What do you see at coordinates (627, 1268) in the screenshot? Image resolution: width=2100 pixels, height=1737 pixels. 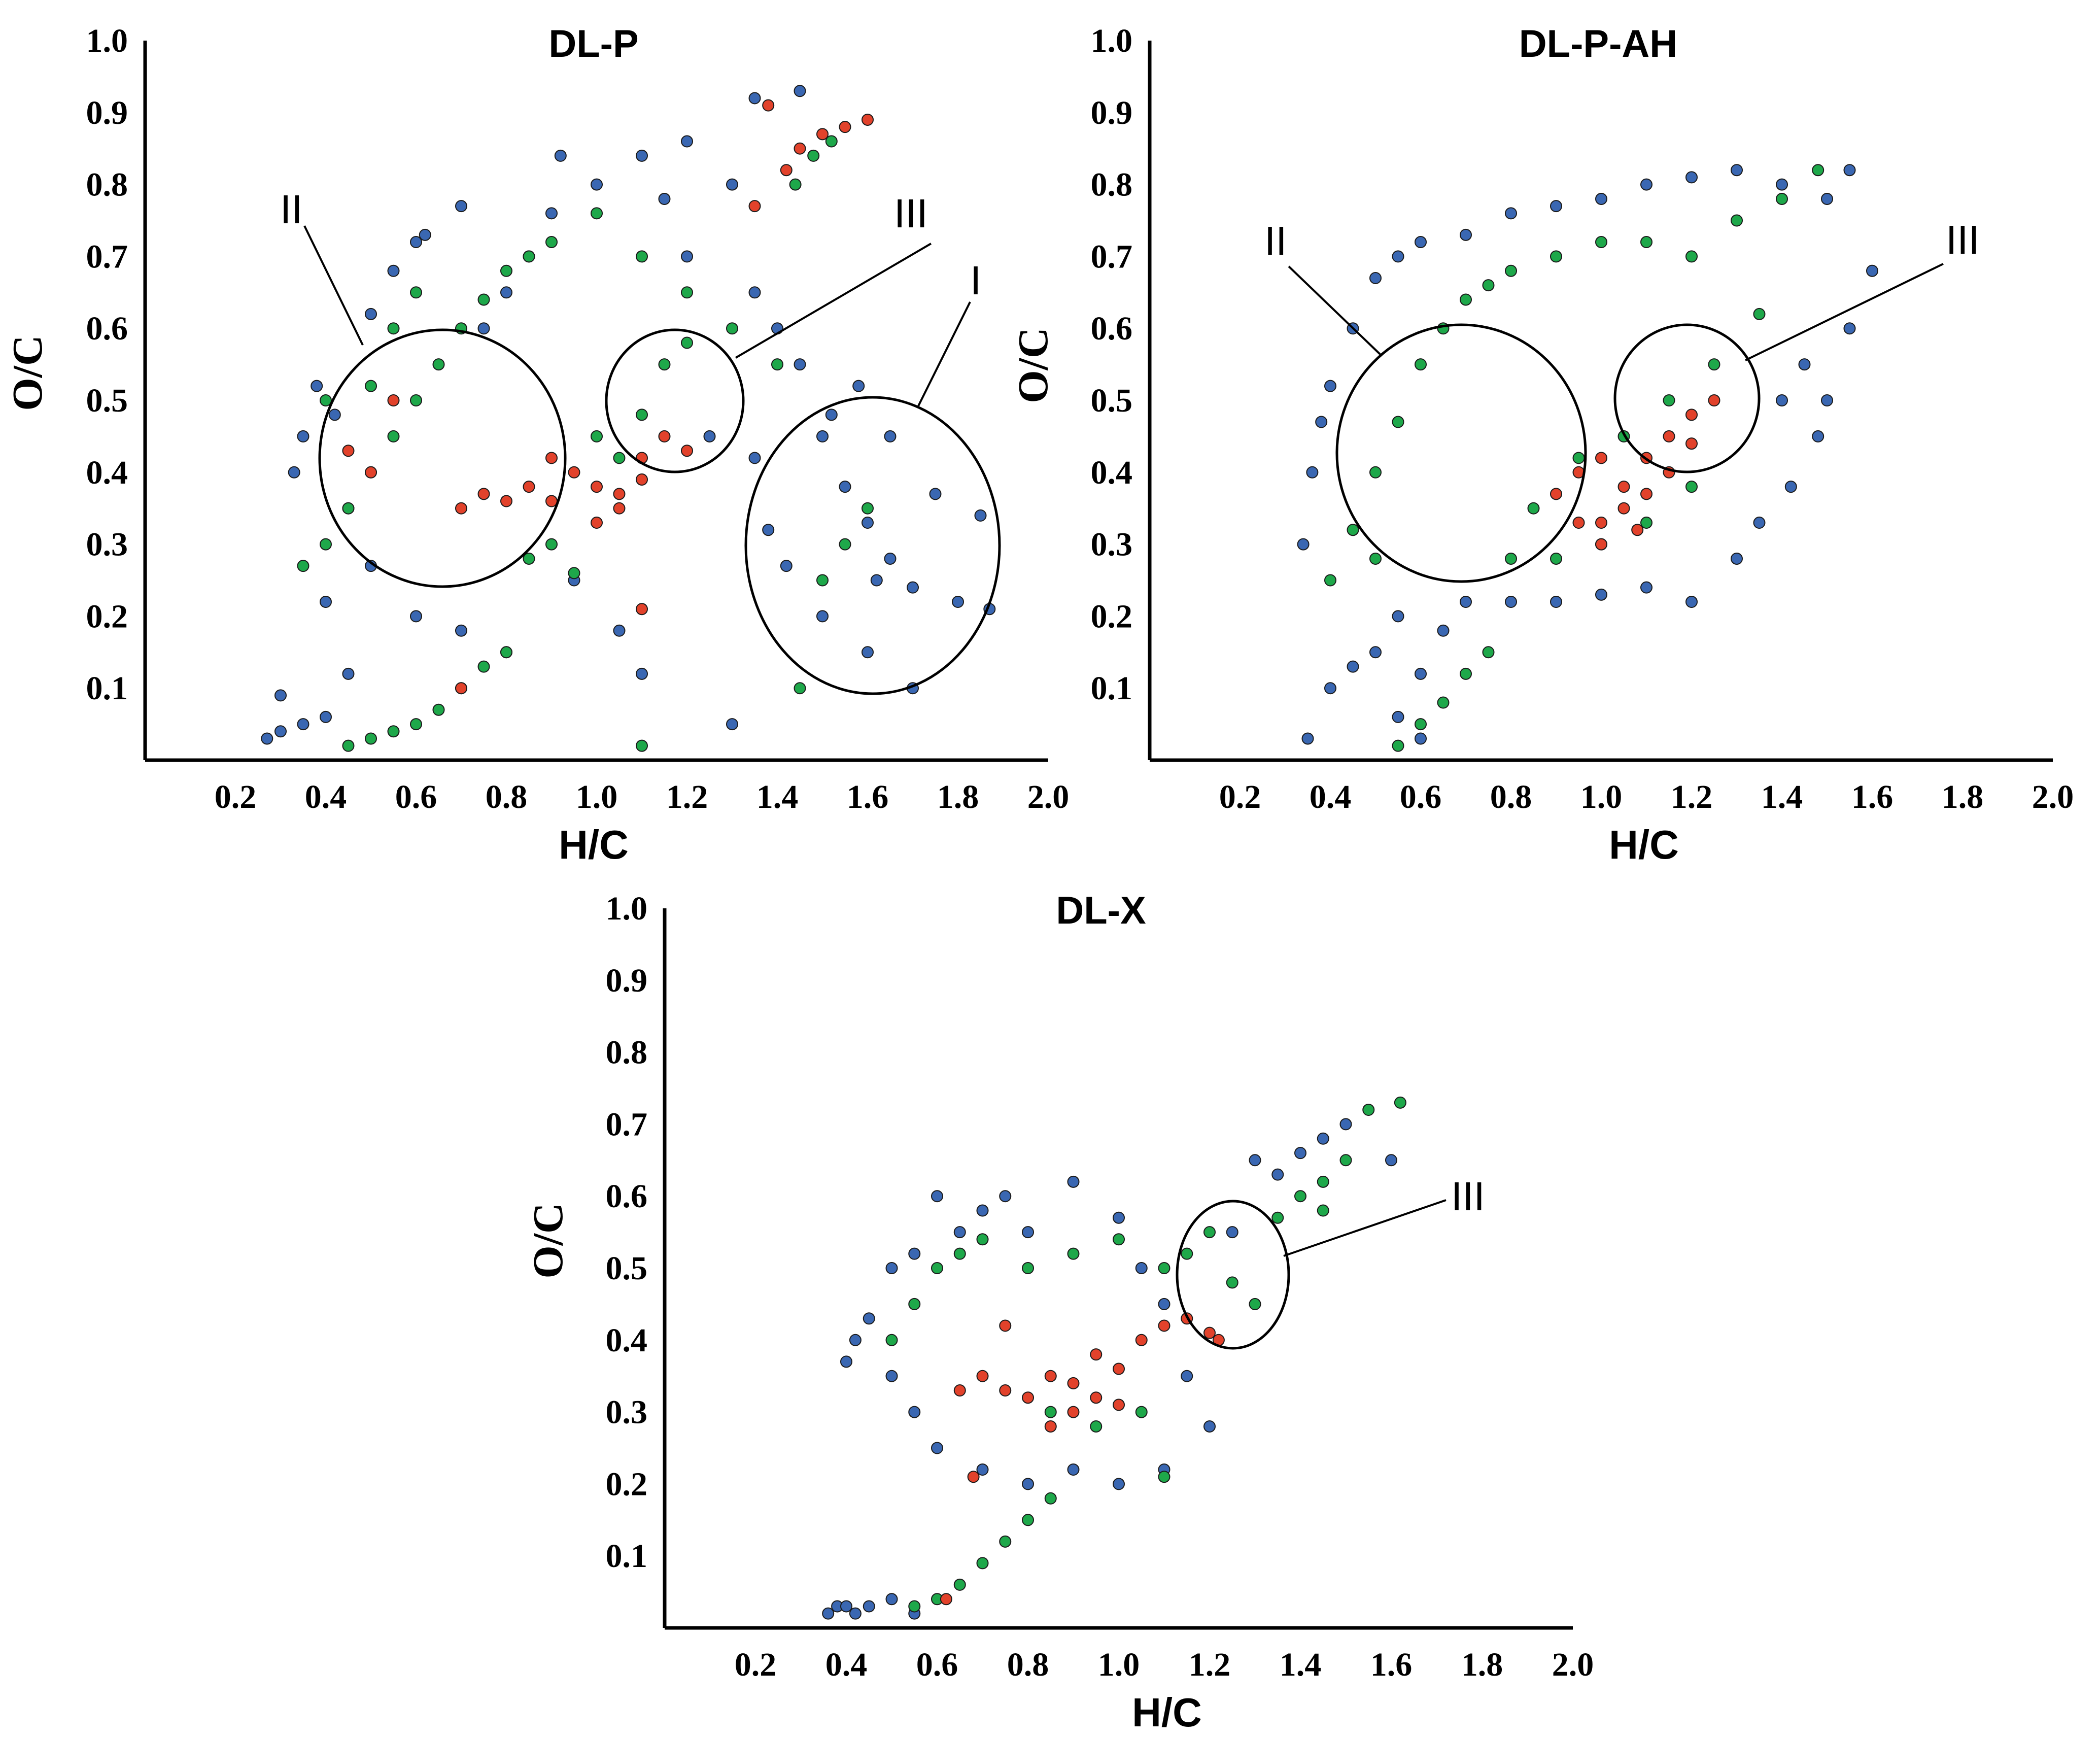 I see `y-tick-label: 0.5` at bounding box center [627, 1268].